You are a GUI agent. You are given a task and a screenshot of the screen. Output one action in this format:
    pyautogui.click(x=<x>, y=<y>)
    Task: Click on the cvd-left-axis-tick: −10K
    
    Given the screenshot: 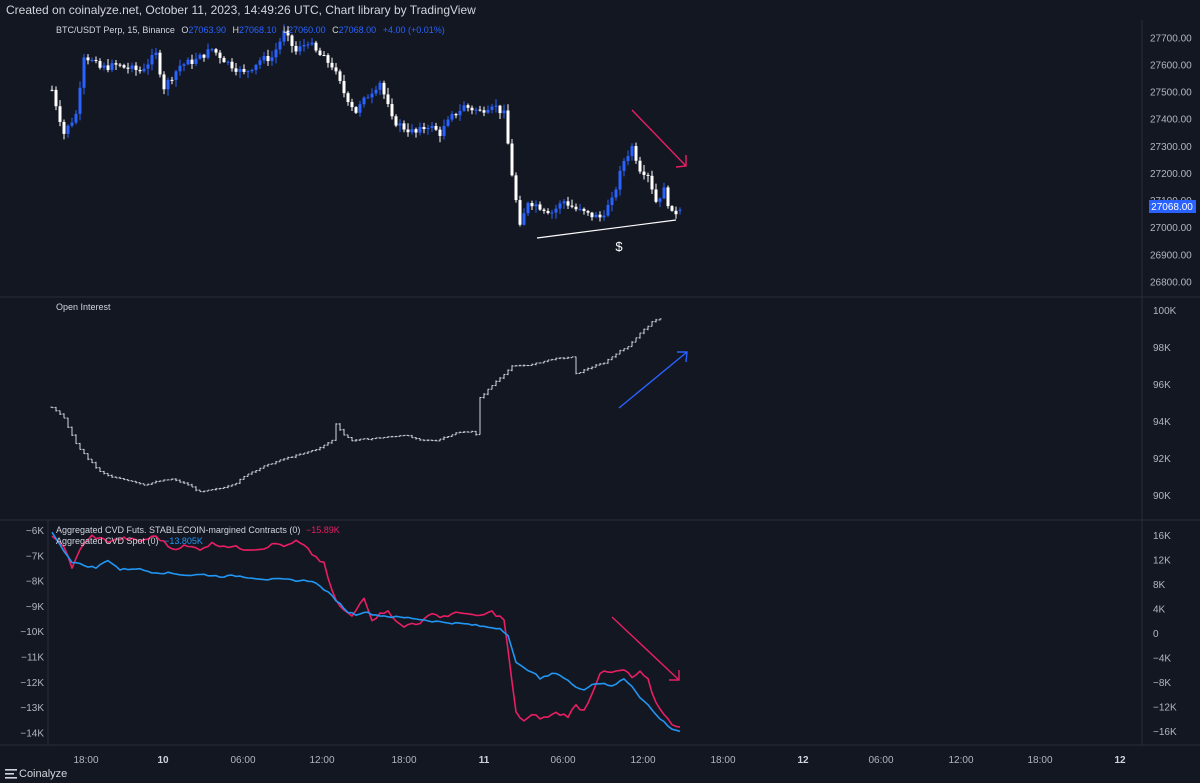 What is the action you would take?
    pyautogui.click(x=32, y=632)
    